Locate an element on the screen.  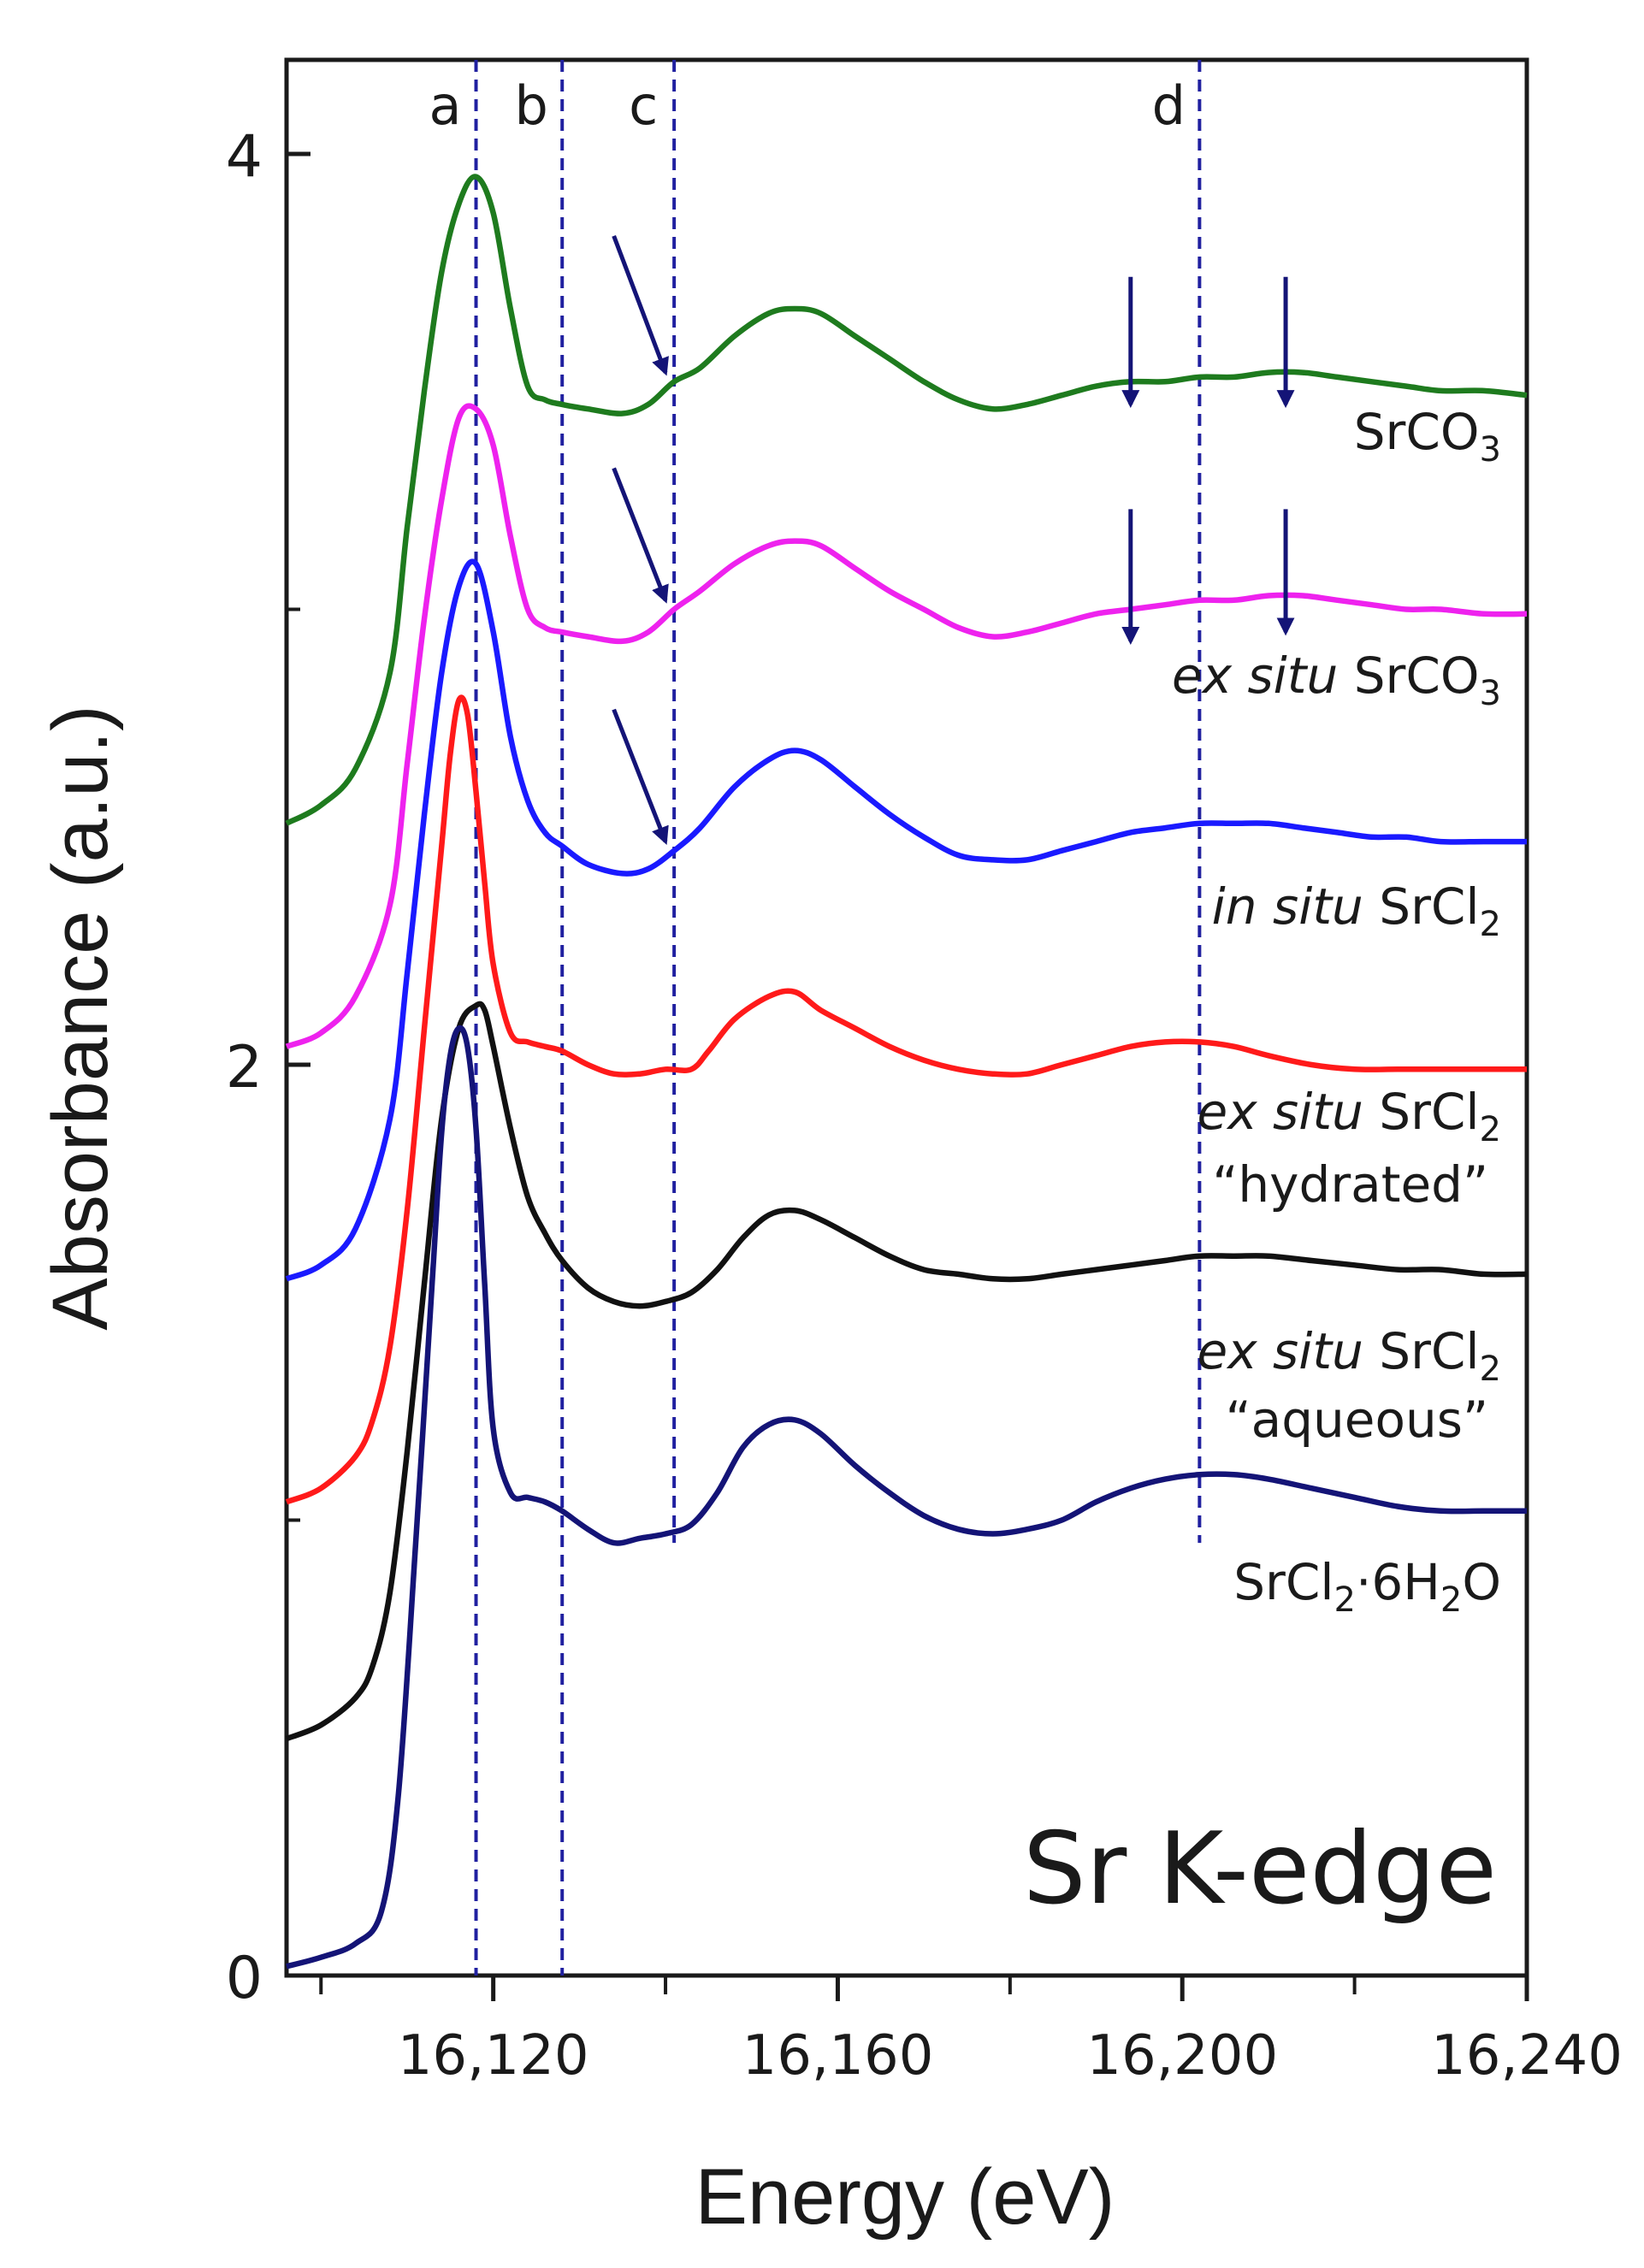
series-label-line2-ex-situ-srcl2-aqueous: “aqueous” is located at coordinates (1357, 1420).